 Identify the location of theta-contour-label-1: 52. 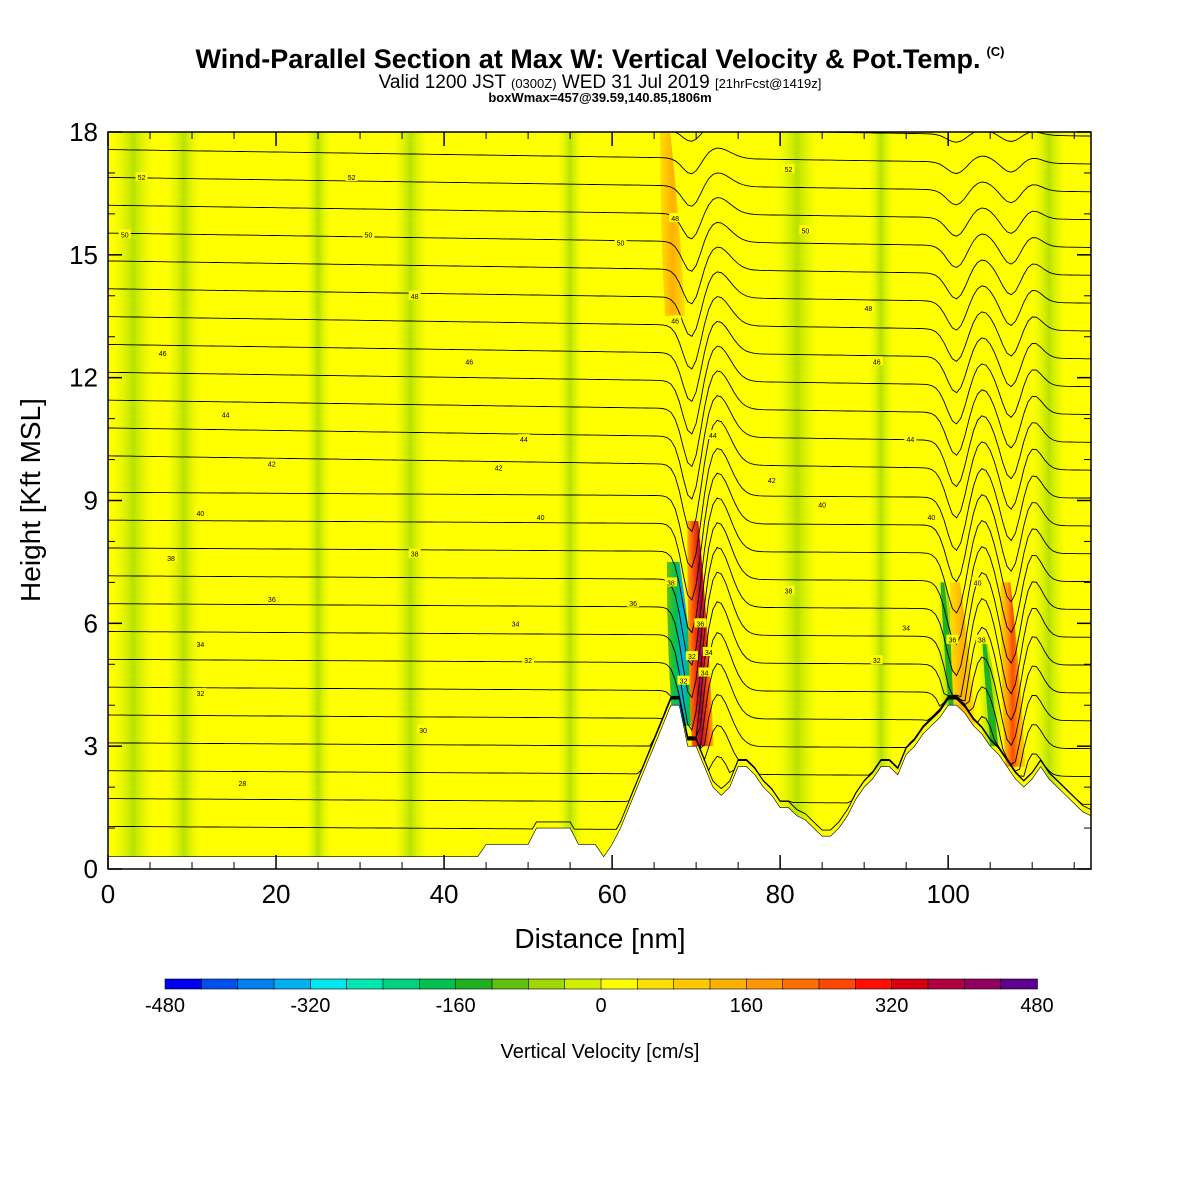
(351, 177).